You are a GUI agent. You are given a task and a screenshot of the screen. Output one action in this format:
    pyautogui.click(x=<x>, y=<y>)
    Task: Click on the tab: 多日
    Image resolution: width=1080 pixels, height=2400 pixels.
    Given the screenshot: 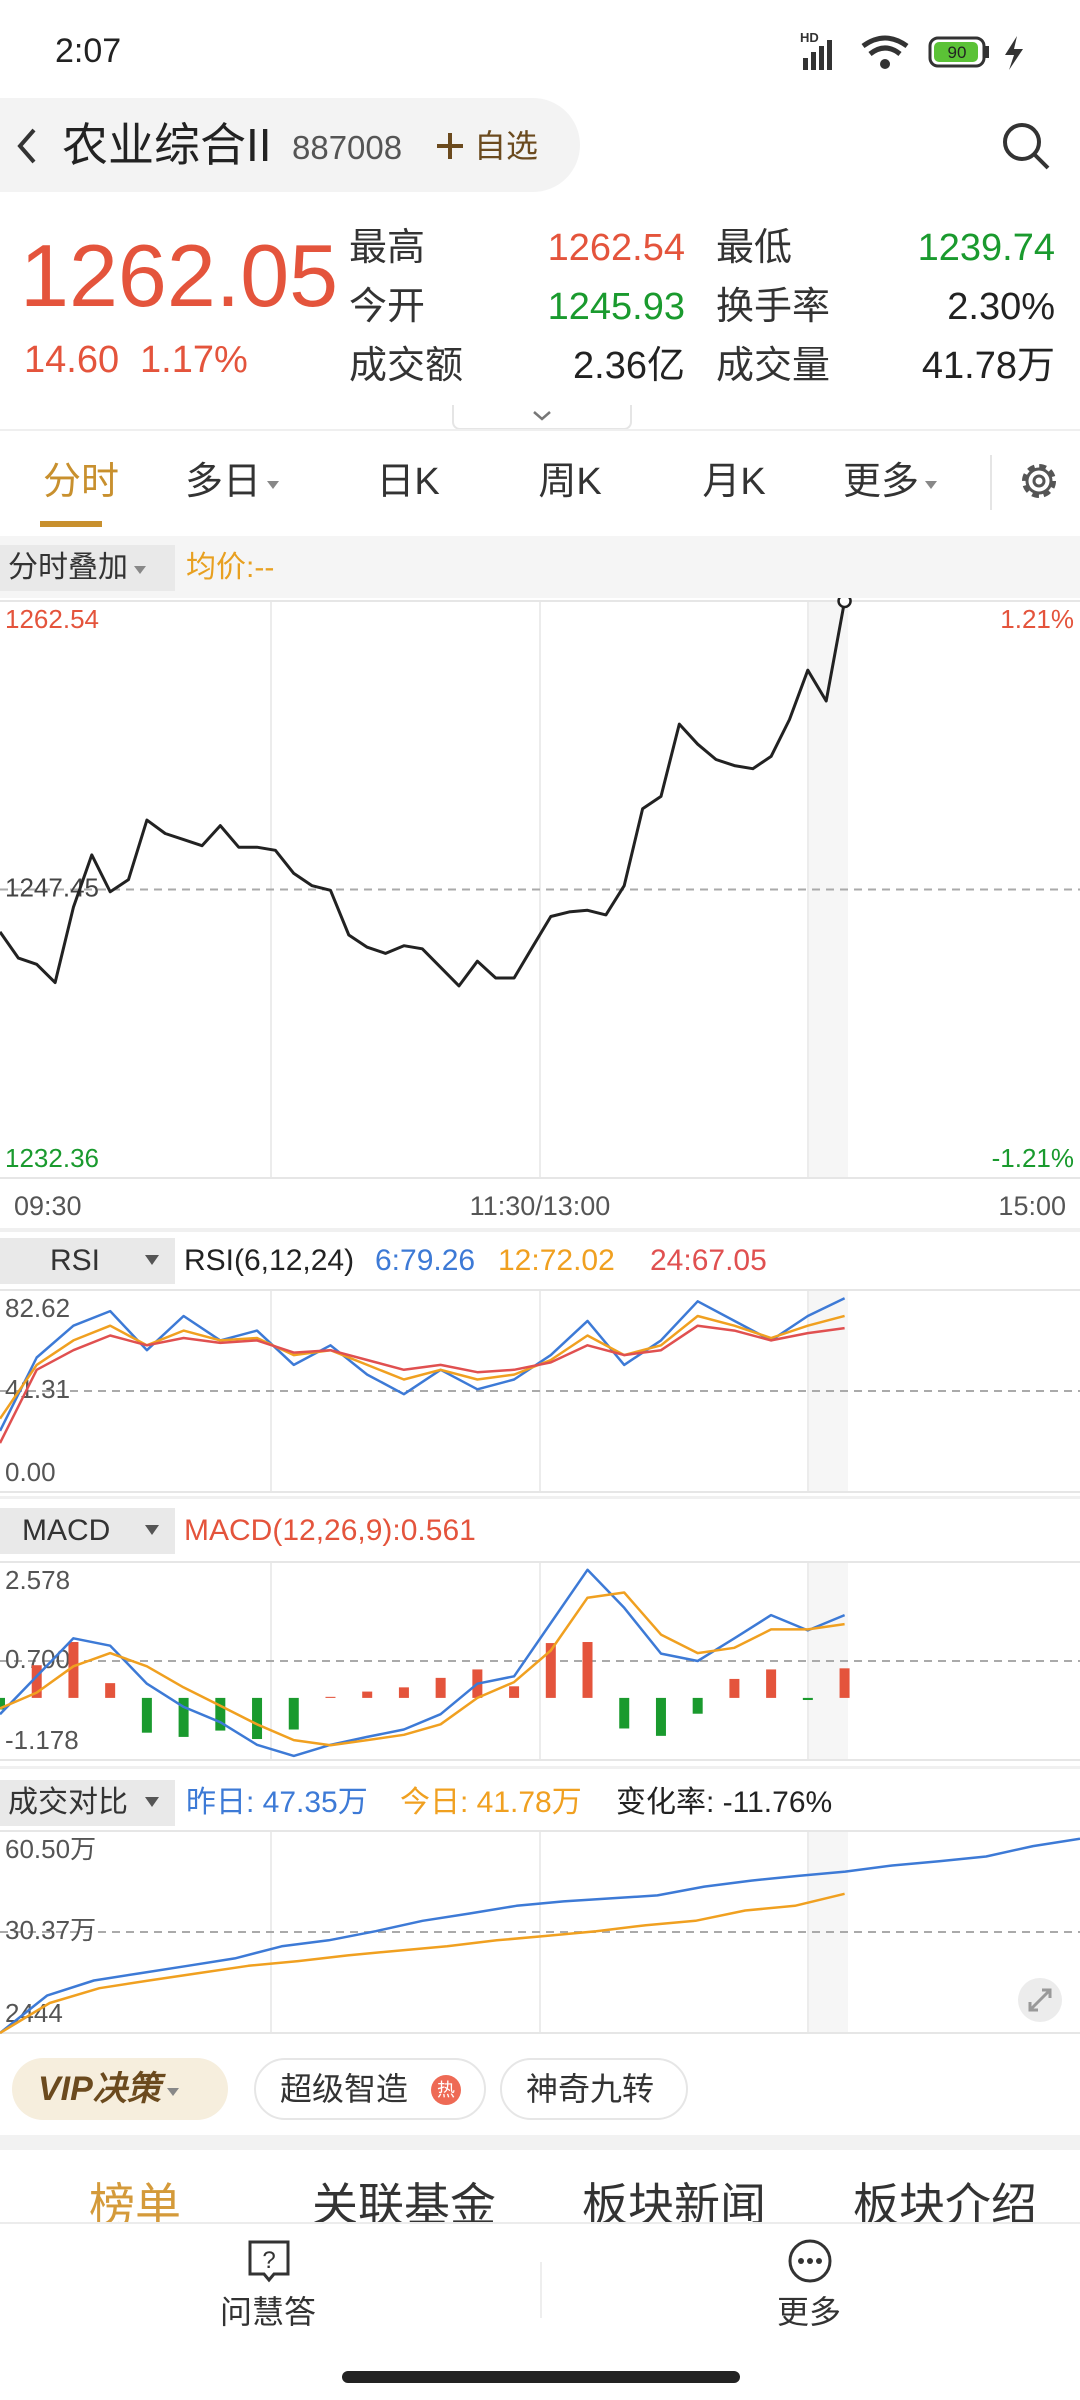 What is the action you would take?
    pyautogui.click(x=232, y=482)
    